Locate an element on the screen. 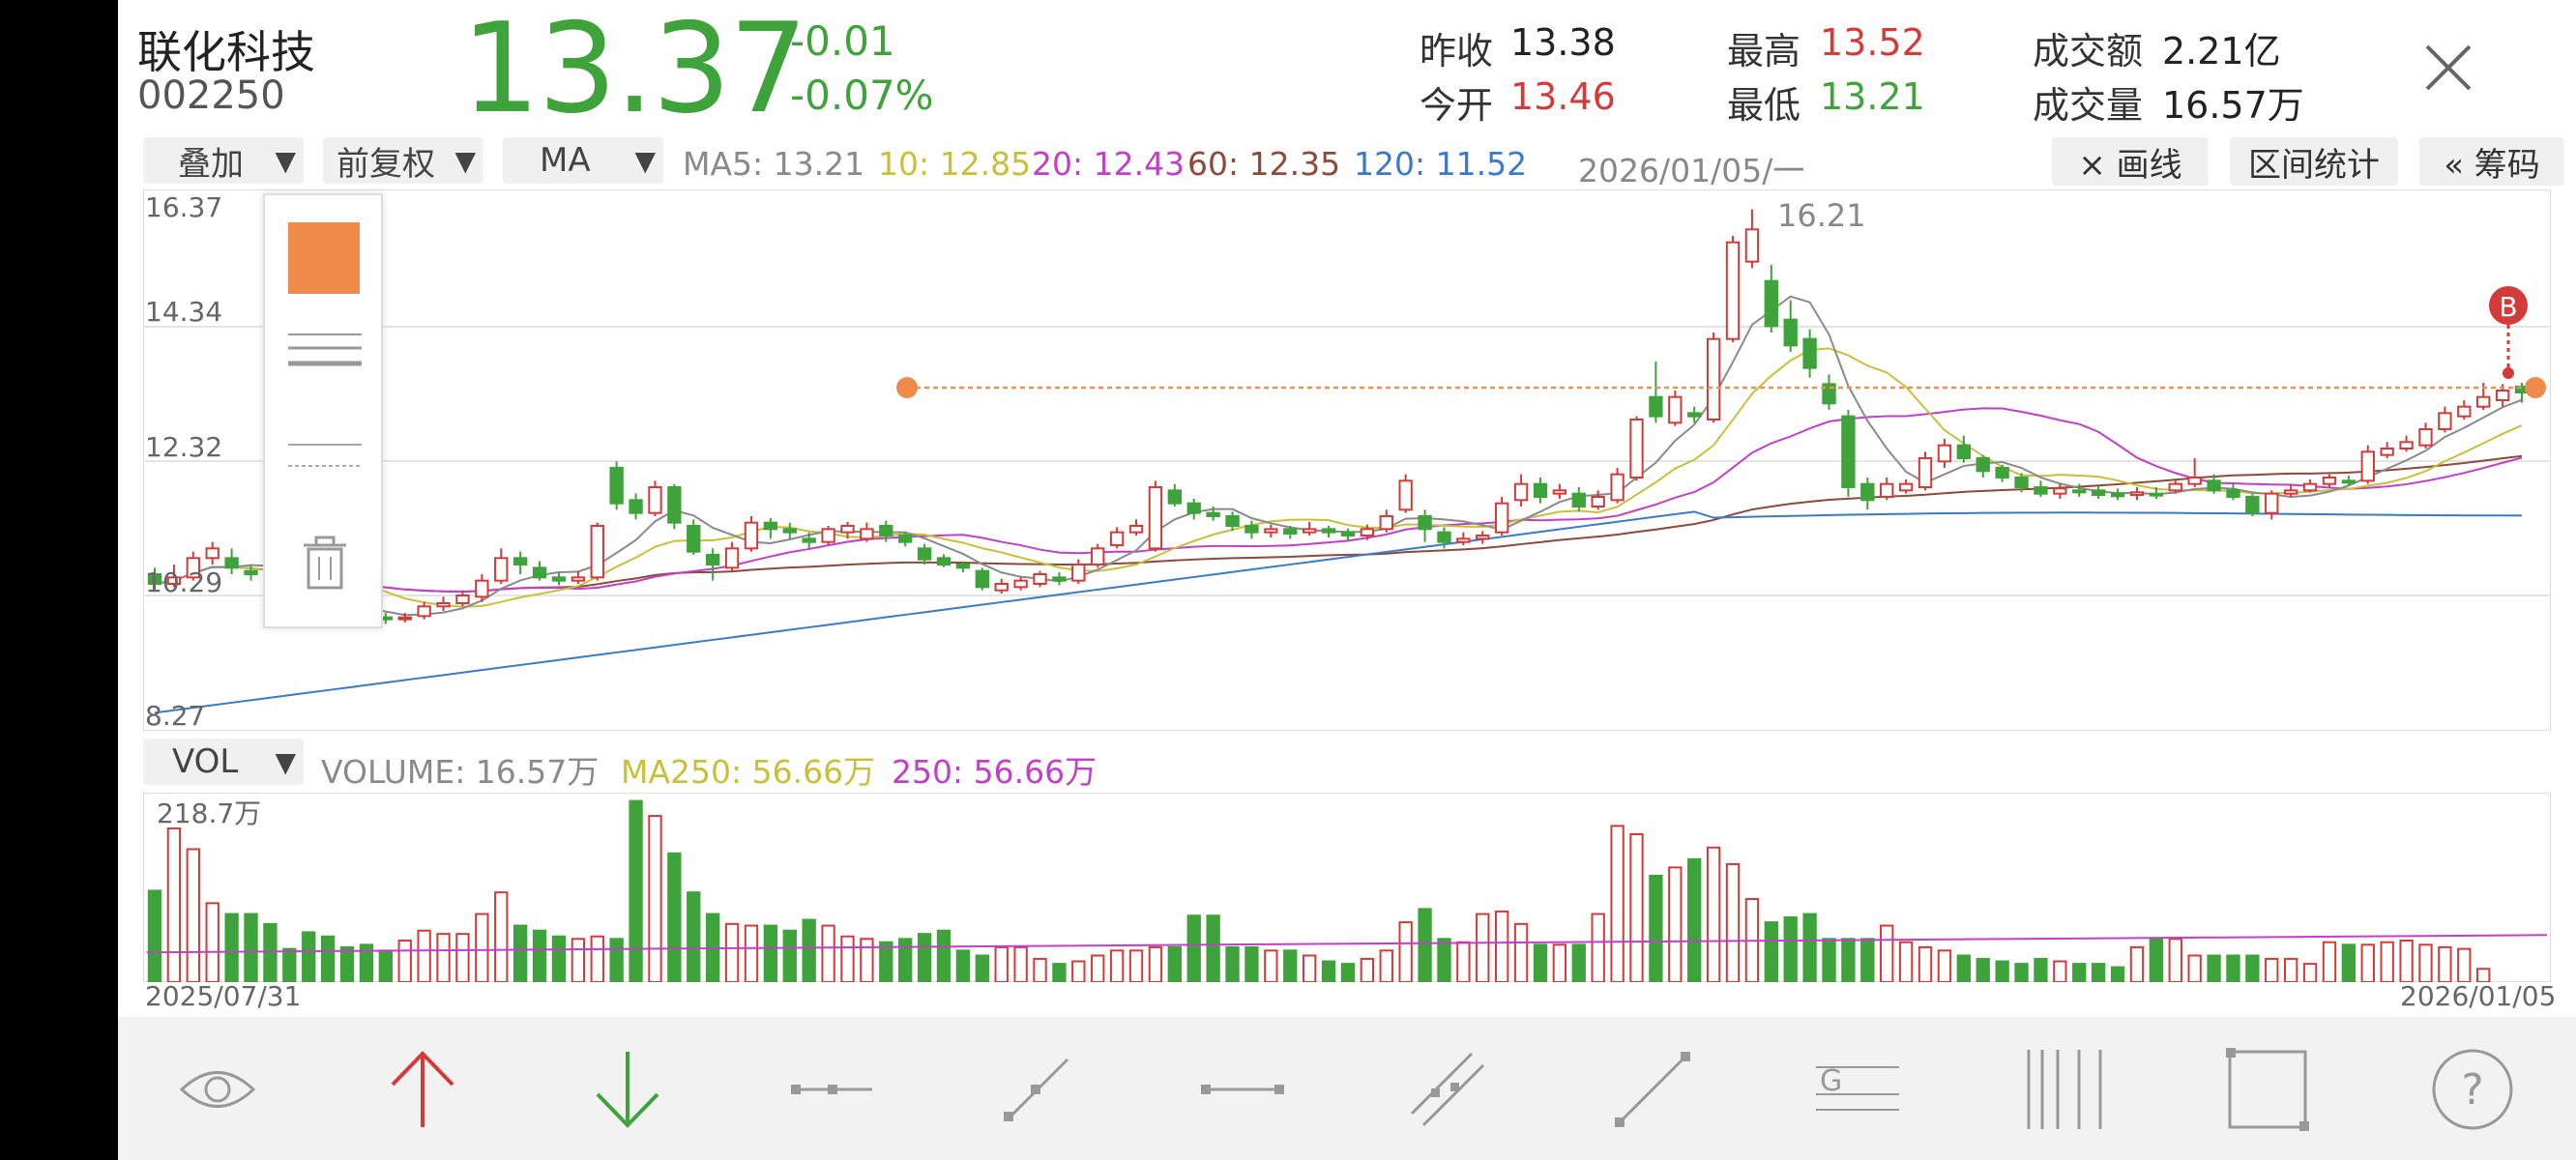  draw-line-button: × 画线 is located at coordinates (2130, 162).